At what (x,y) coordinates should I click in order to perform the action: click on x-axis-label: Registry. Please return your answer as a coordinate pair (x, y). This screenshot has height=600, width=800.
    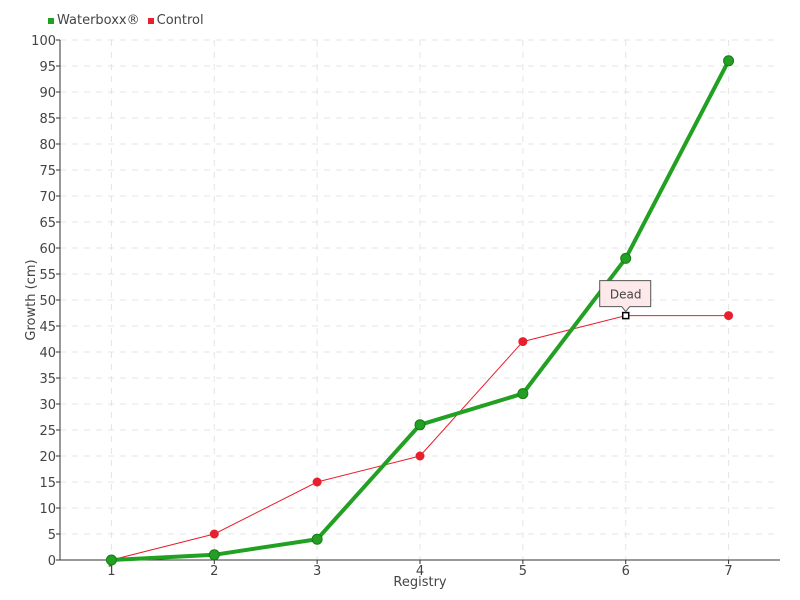
    Looking at the image, I should click on (420, 582).